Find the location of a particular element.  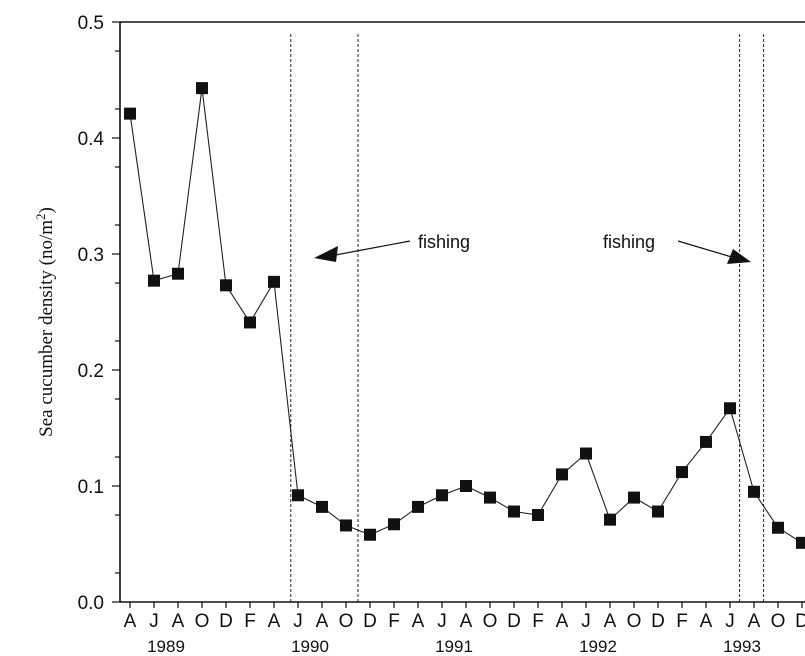

annotation-fishing-1: fishing is located at coordinates (444, 242).